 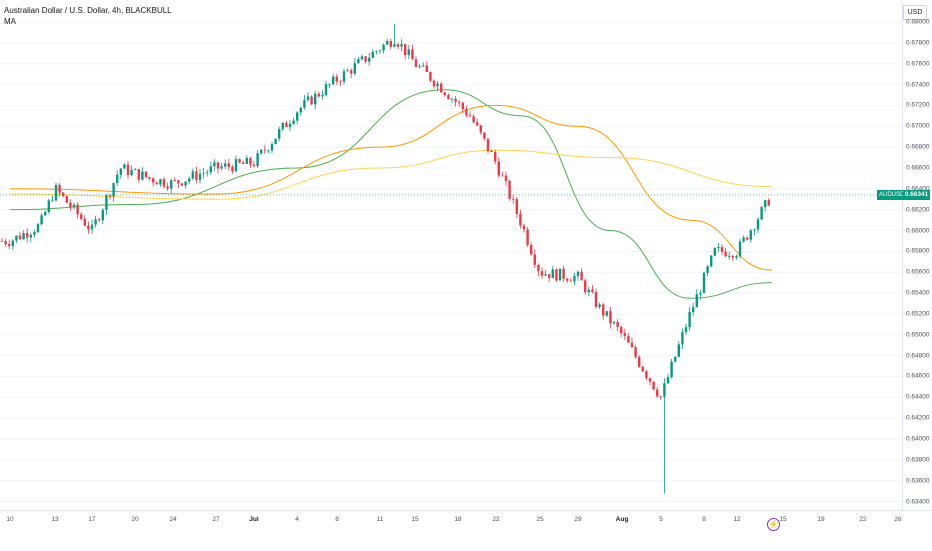 I want to click on time-tick-label: 10, so click(x=10, y=519).